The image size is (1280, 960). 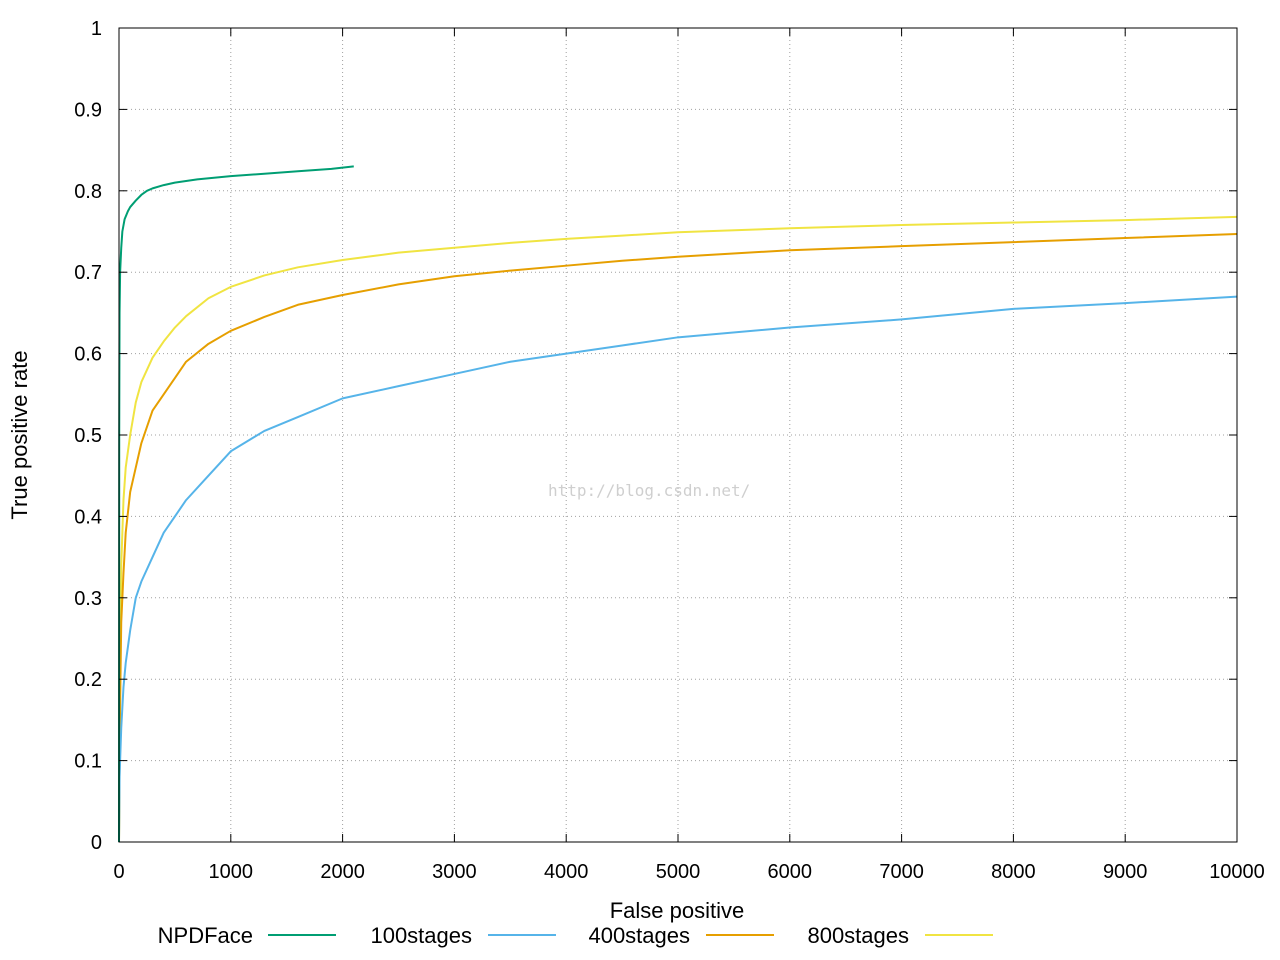 I want to click on x-tick-label: 6000, so click(x=790, y=872).